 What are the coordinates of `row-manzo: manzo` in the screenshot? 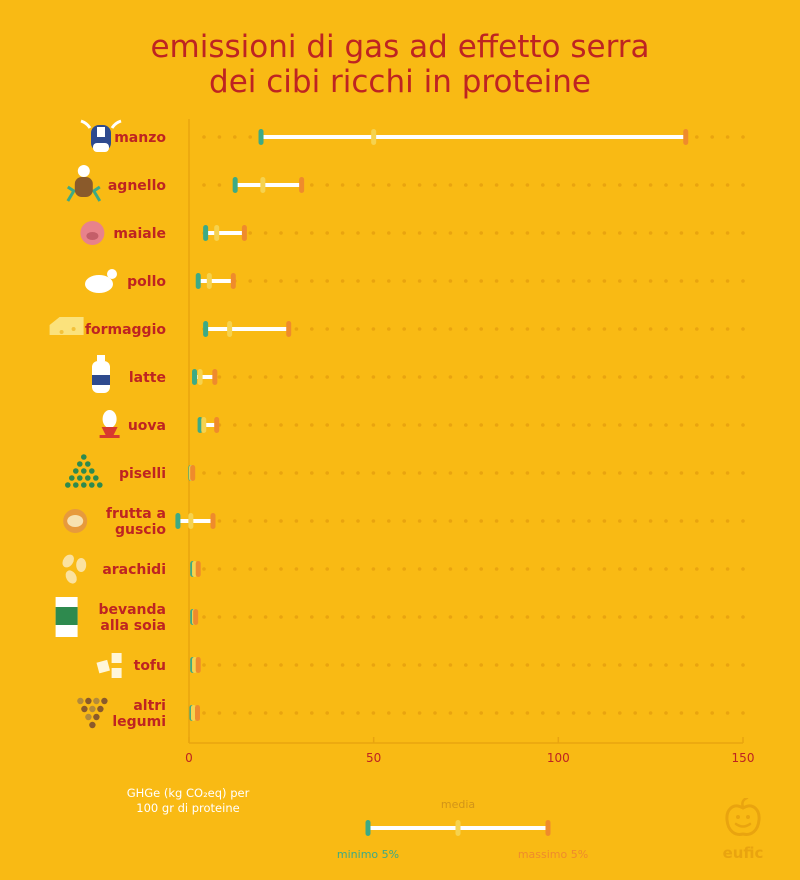 It's located at (412, 135).